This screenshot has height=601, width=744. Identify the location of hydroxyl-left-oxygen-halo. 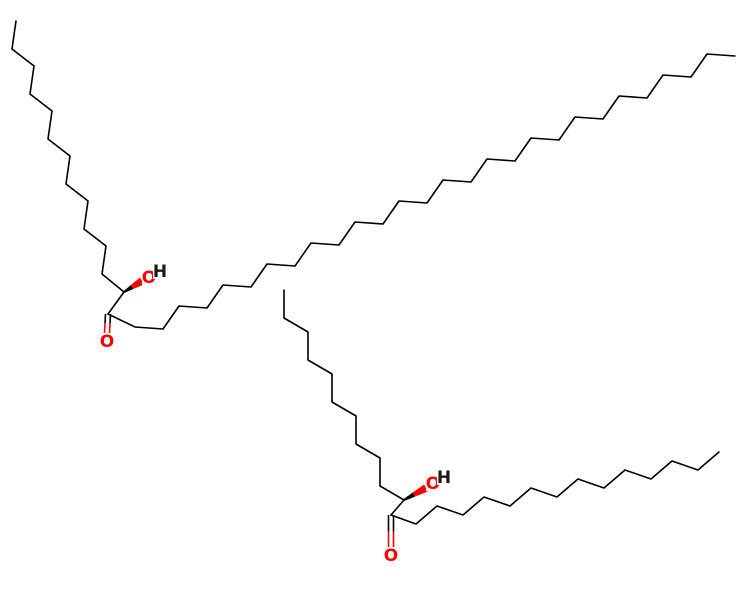
(149, 277).